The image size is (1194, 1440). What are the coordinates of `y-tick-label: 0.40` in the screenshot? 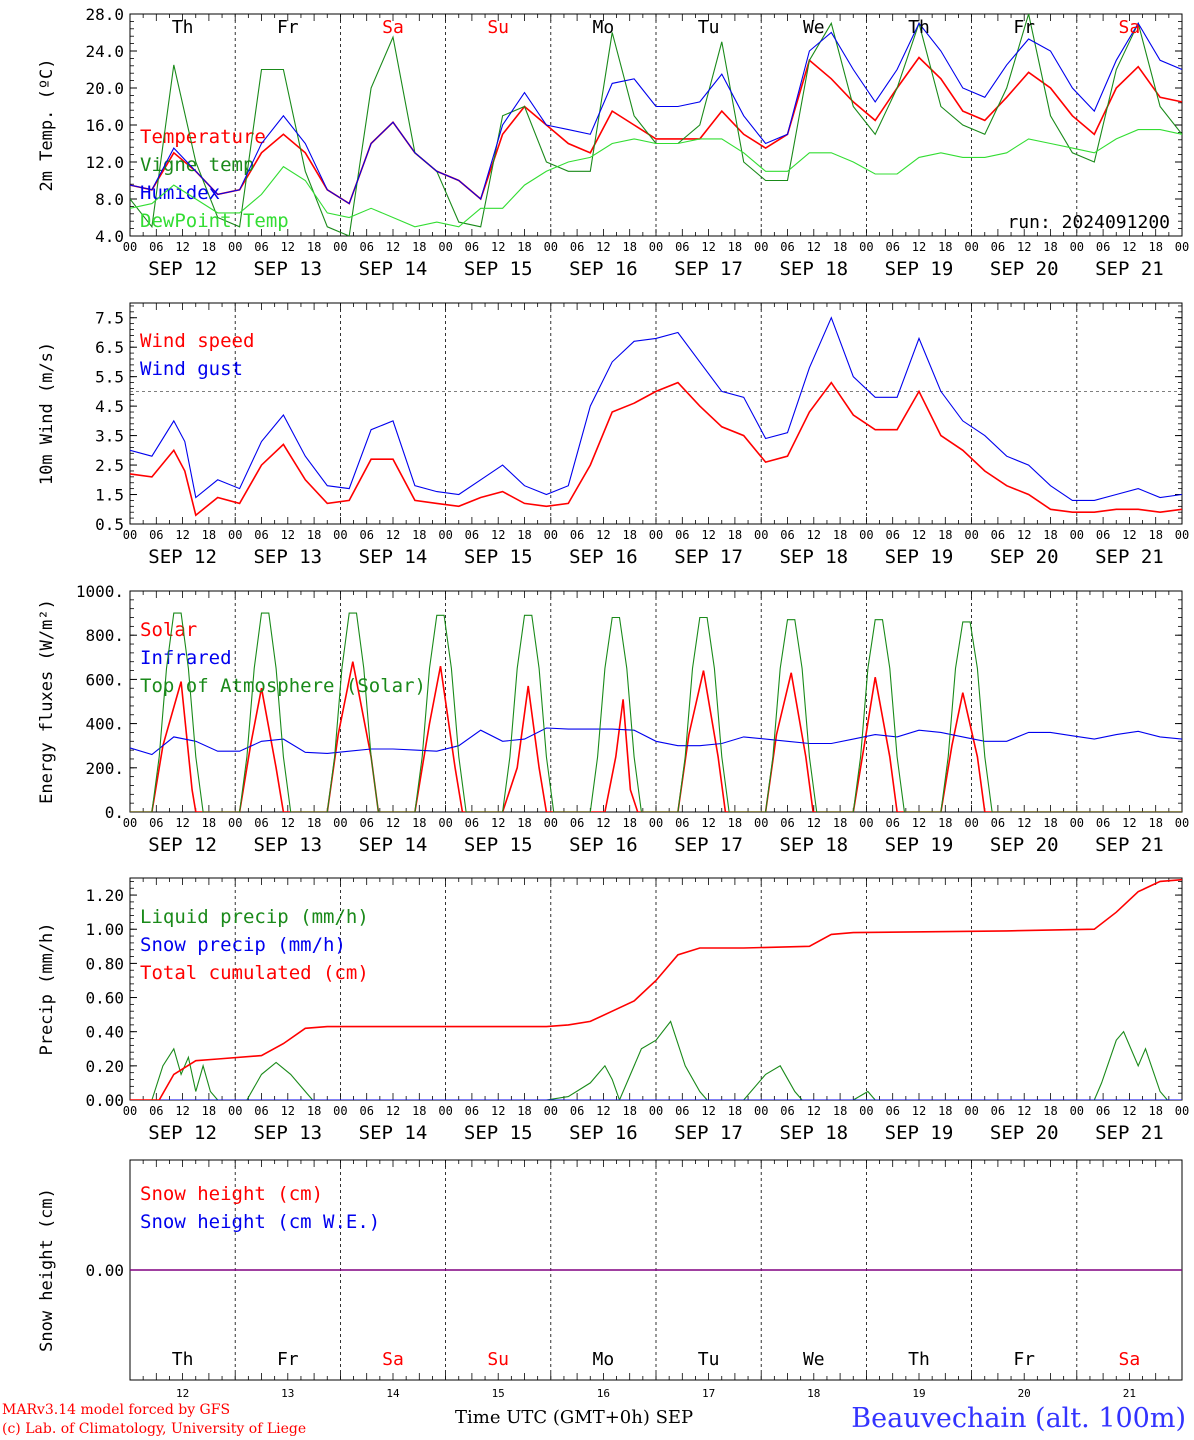 It's located at (104, 1032).